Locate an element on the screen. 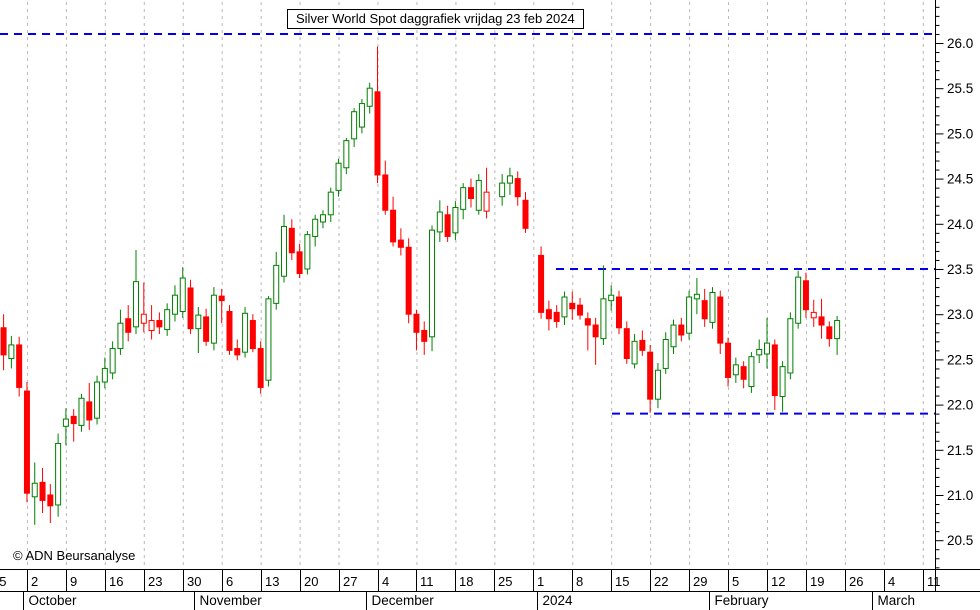 The width and height of the screenshot is (980, 610). week-label: 29 is located at coordinates (700, 581).